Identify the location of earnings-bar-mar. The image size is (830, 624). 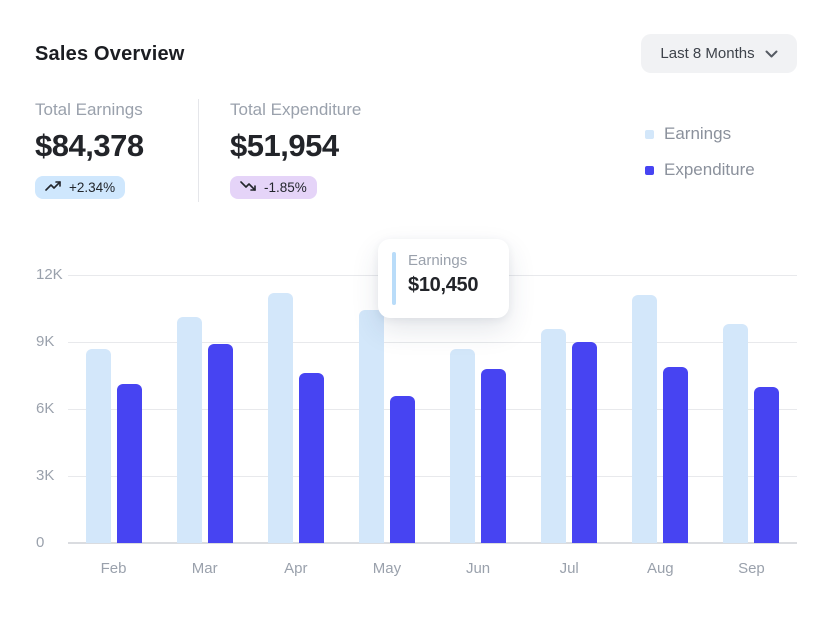
(189, 430).